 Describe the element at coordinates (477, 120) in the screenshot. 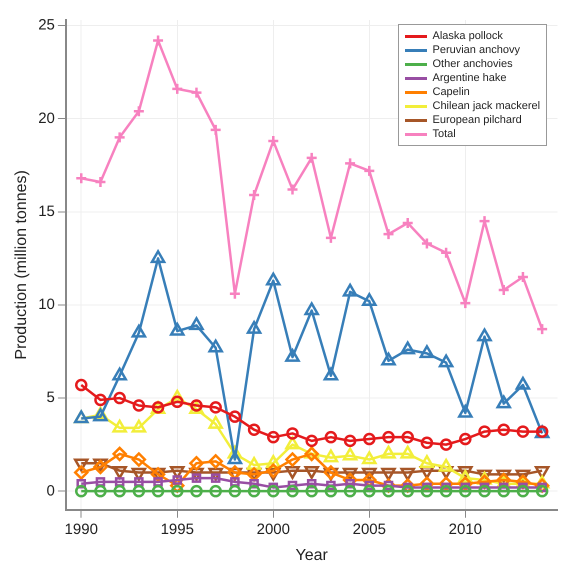

I see `legend-label: European pilchard` at that location.